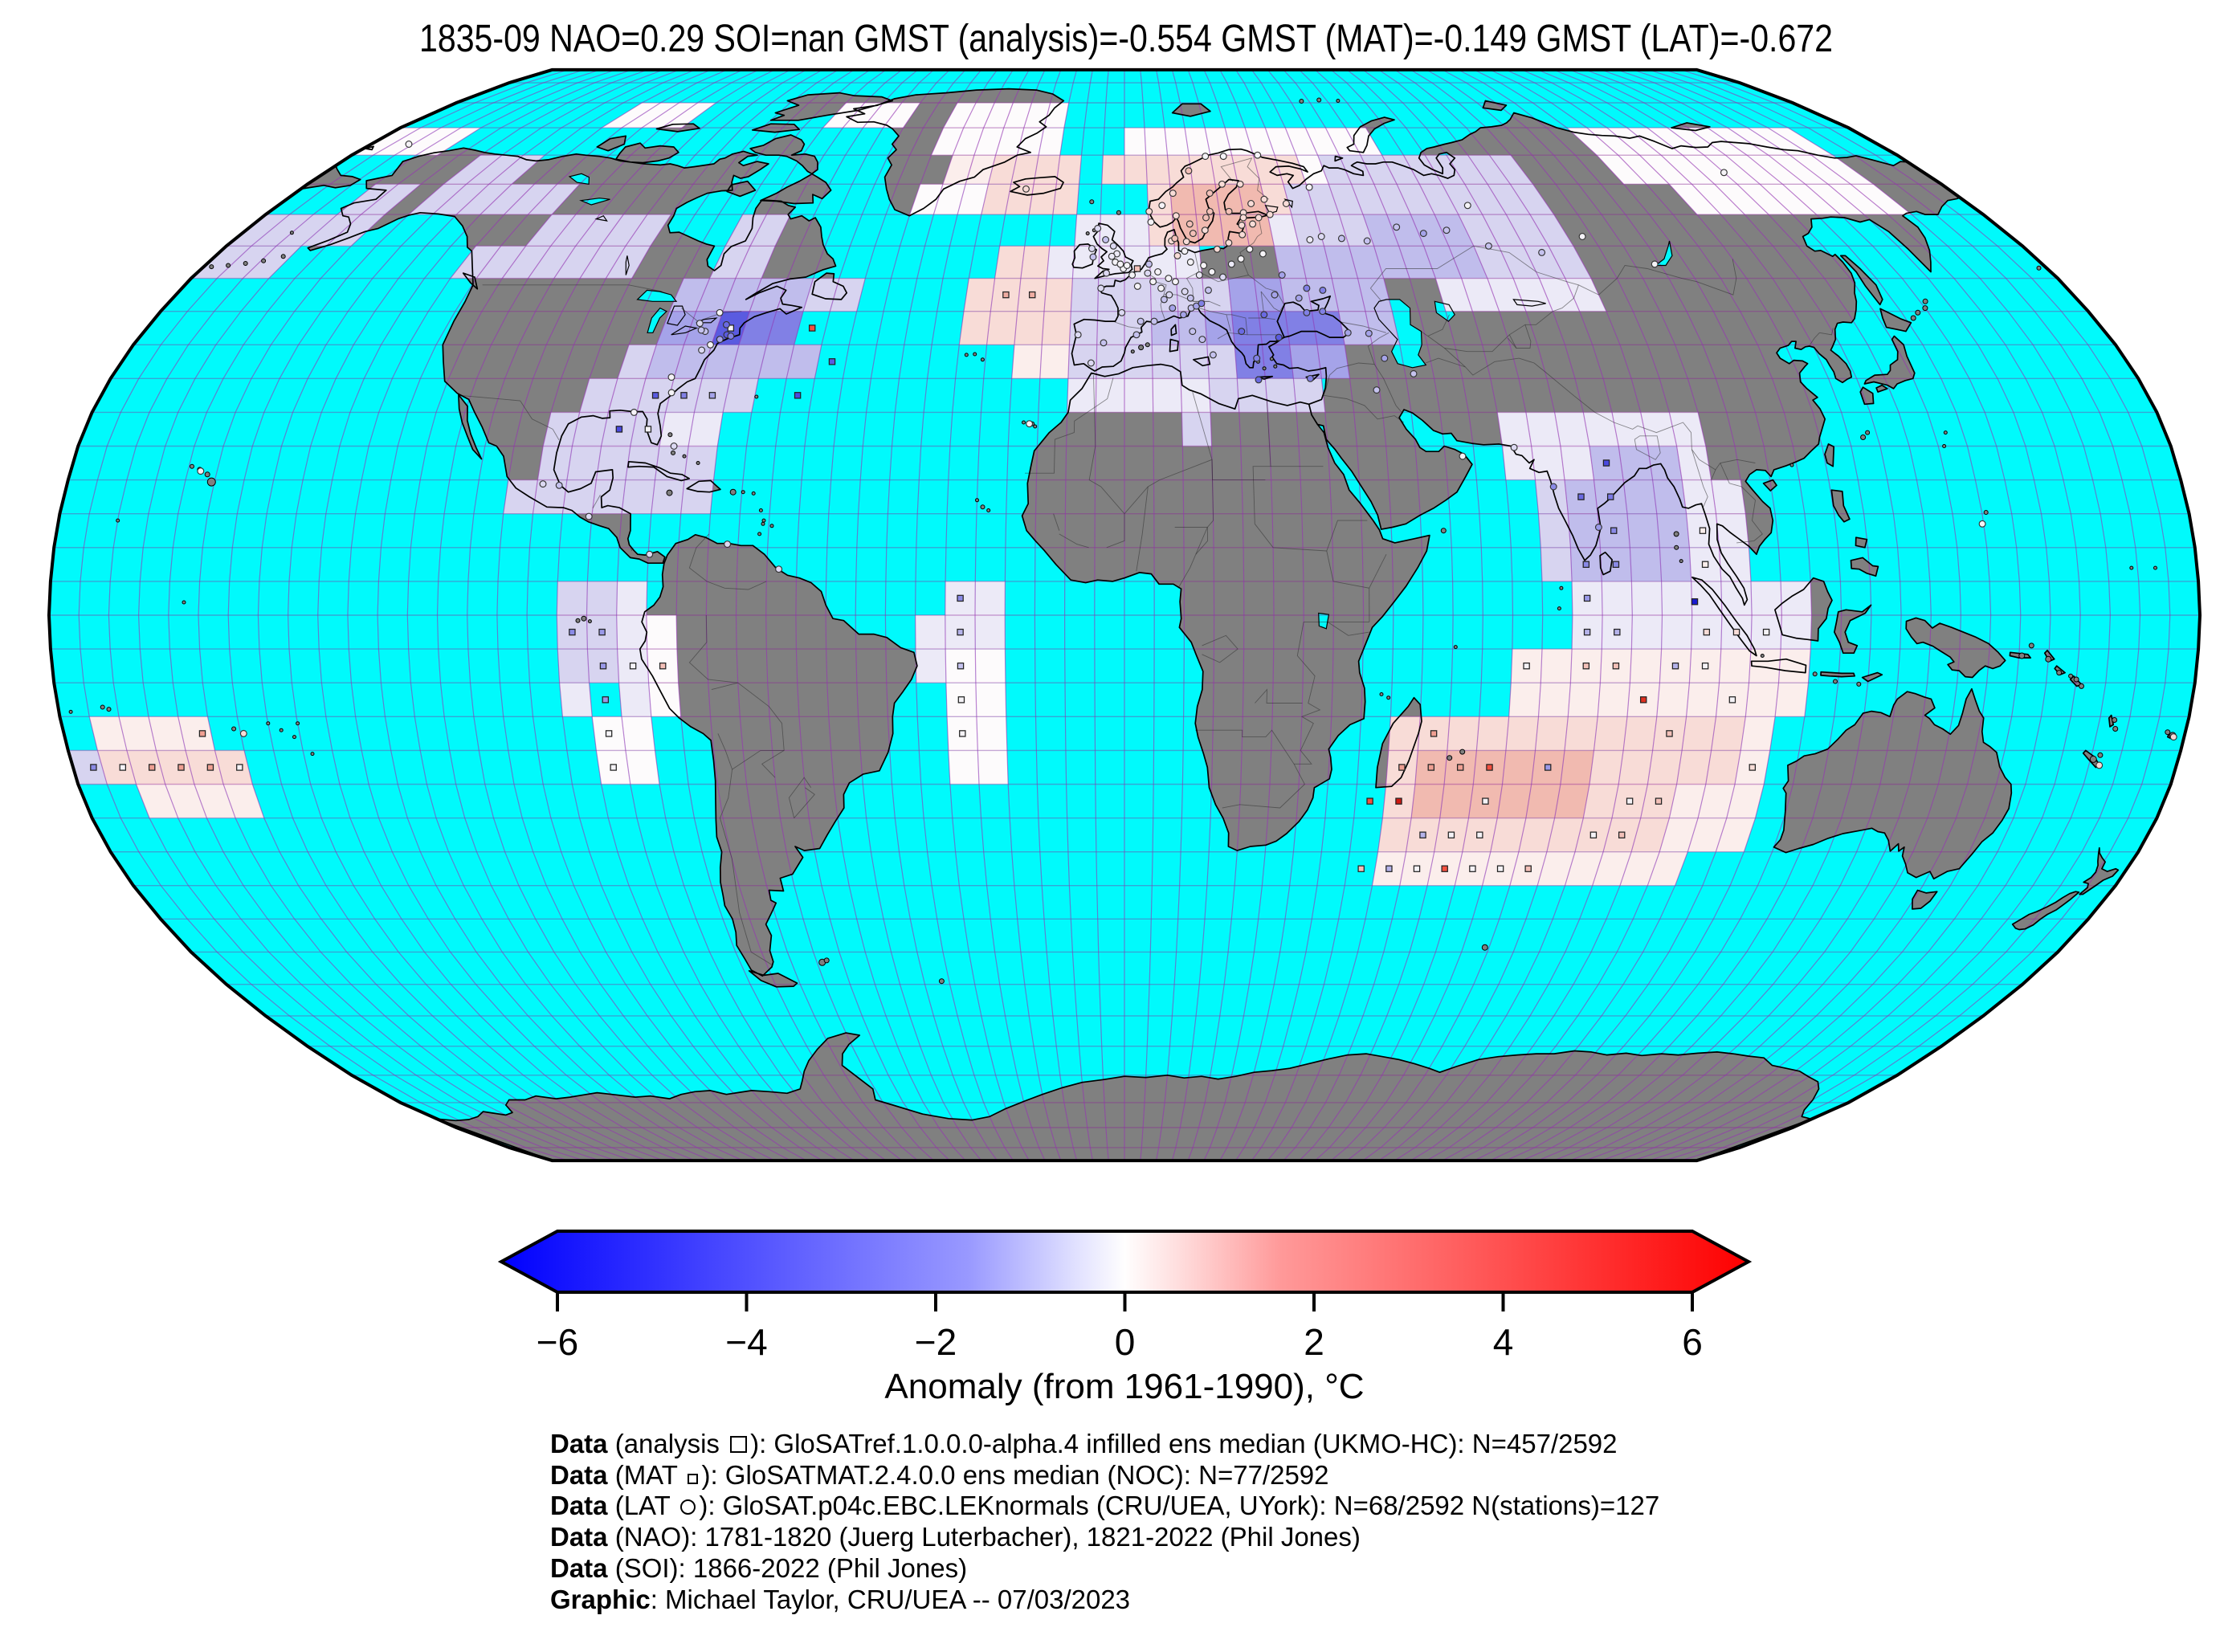  Describe the element at coordinates (936, 1342) in the screenshot. I see `svg-text: −2` at that location.